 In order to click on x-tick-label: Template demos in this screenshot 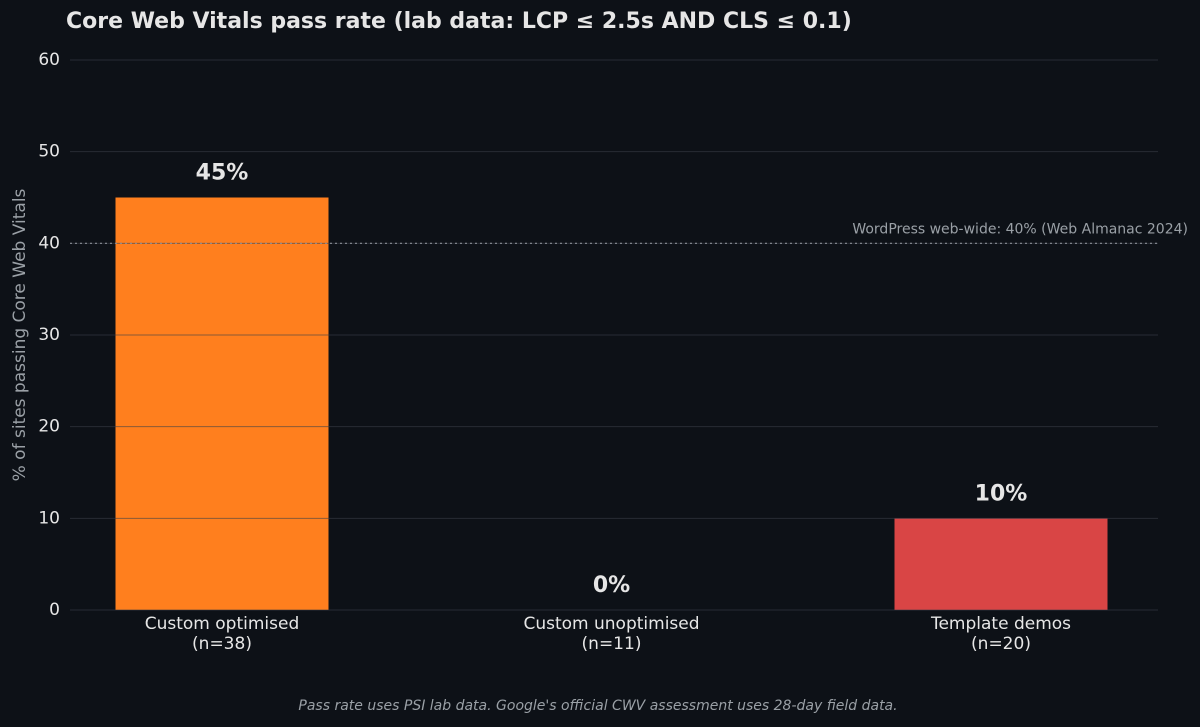, I will do `click(1000, 624)`.